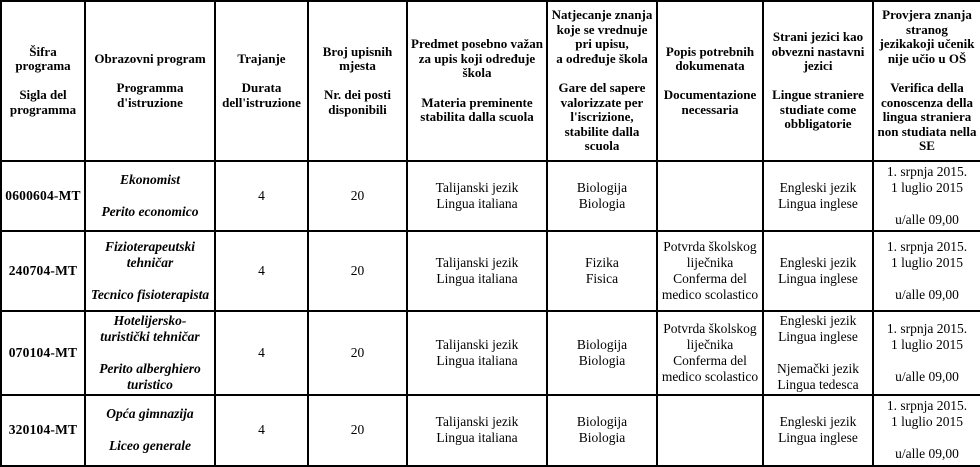 This screenshot has height=467, width=980. I want to click on cell-program-code: 070104-MT, so click(43, 353).